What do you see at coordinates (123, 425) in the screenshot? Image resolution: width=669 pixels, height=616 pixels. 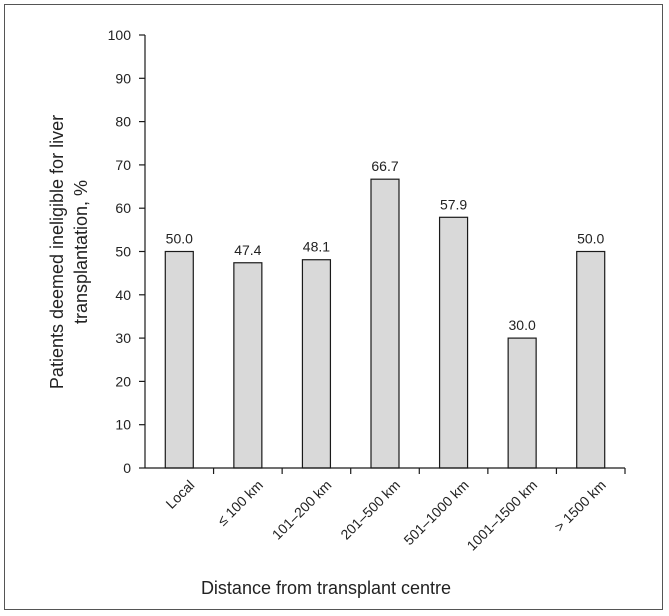 I see `y-tick-label: 10` at bounding box center [123, 425].